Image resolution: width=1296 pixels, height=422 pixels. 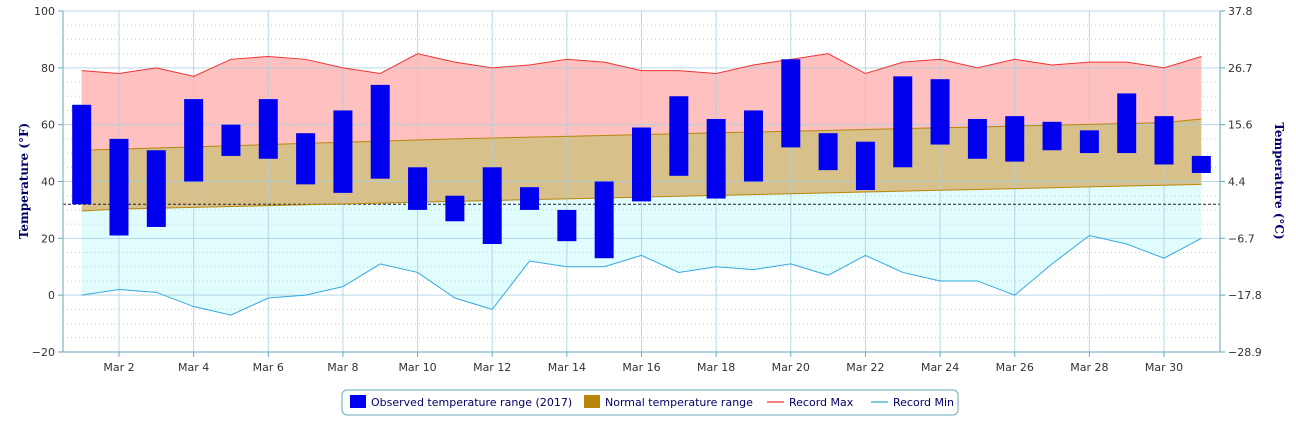 What do you see at coordinates (48, 68) in the screenshot?
I see `y-left-tick-label: 80` at bounding box center [48, 68].